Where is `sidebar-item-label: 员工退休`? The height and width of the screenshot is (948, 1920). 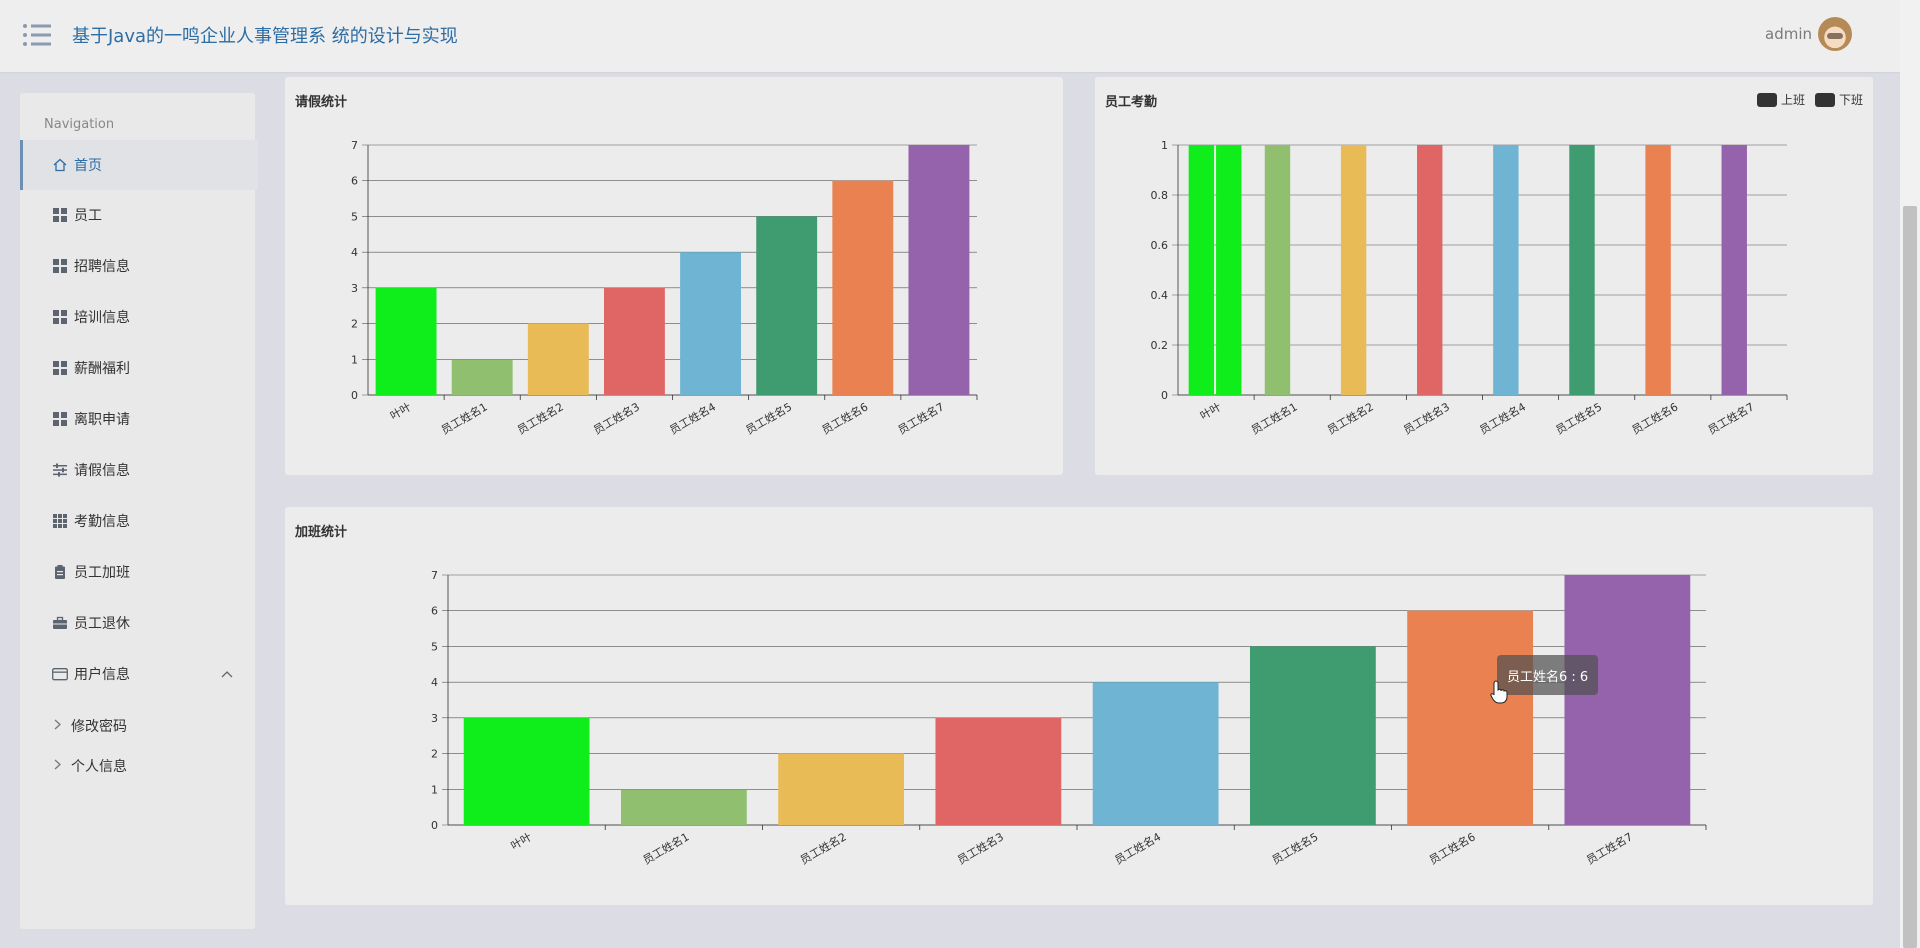 sidebar-item-label: 员工退休 is located at coordinates (102, 624).